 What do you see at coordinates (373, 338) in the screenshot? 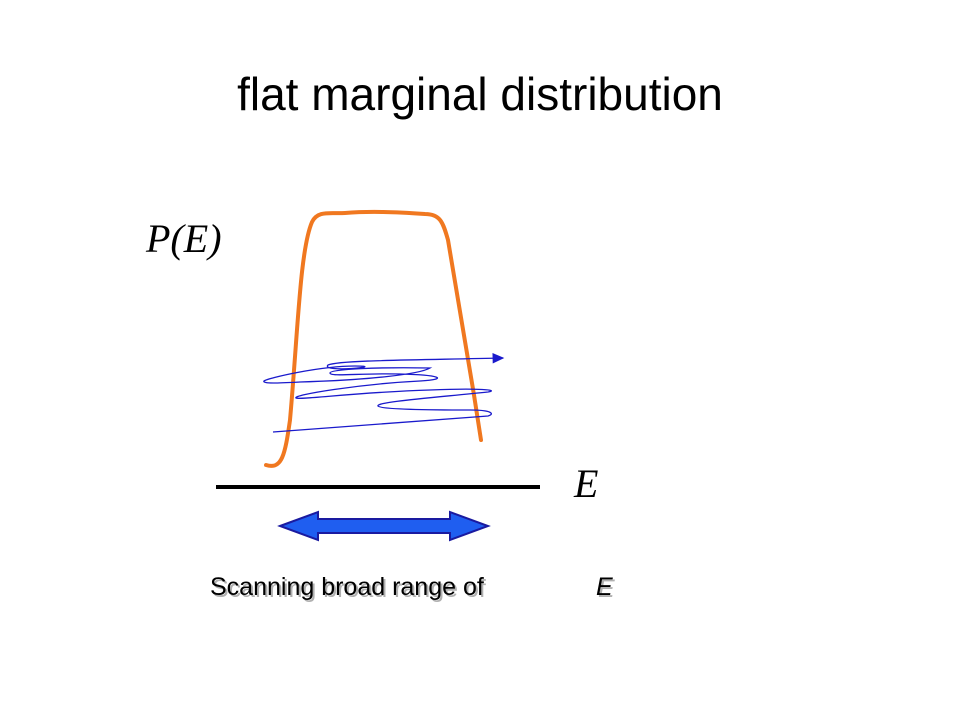
I see `distribution-curve` at bounding box center [373, 338].